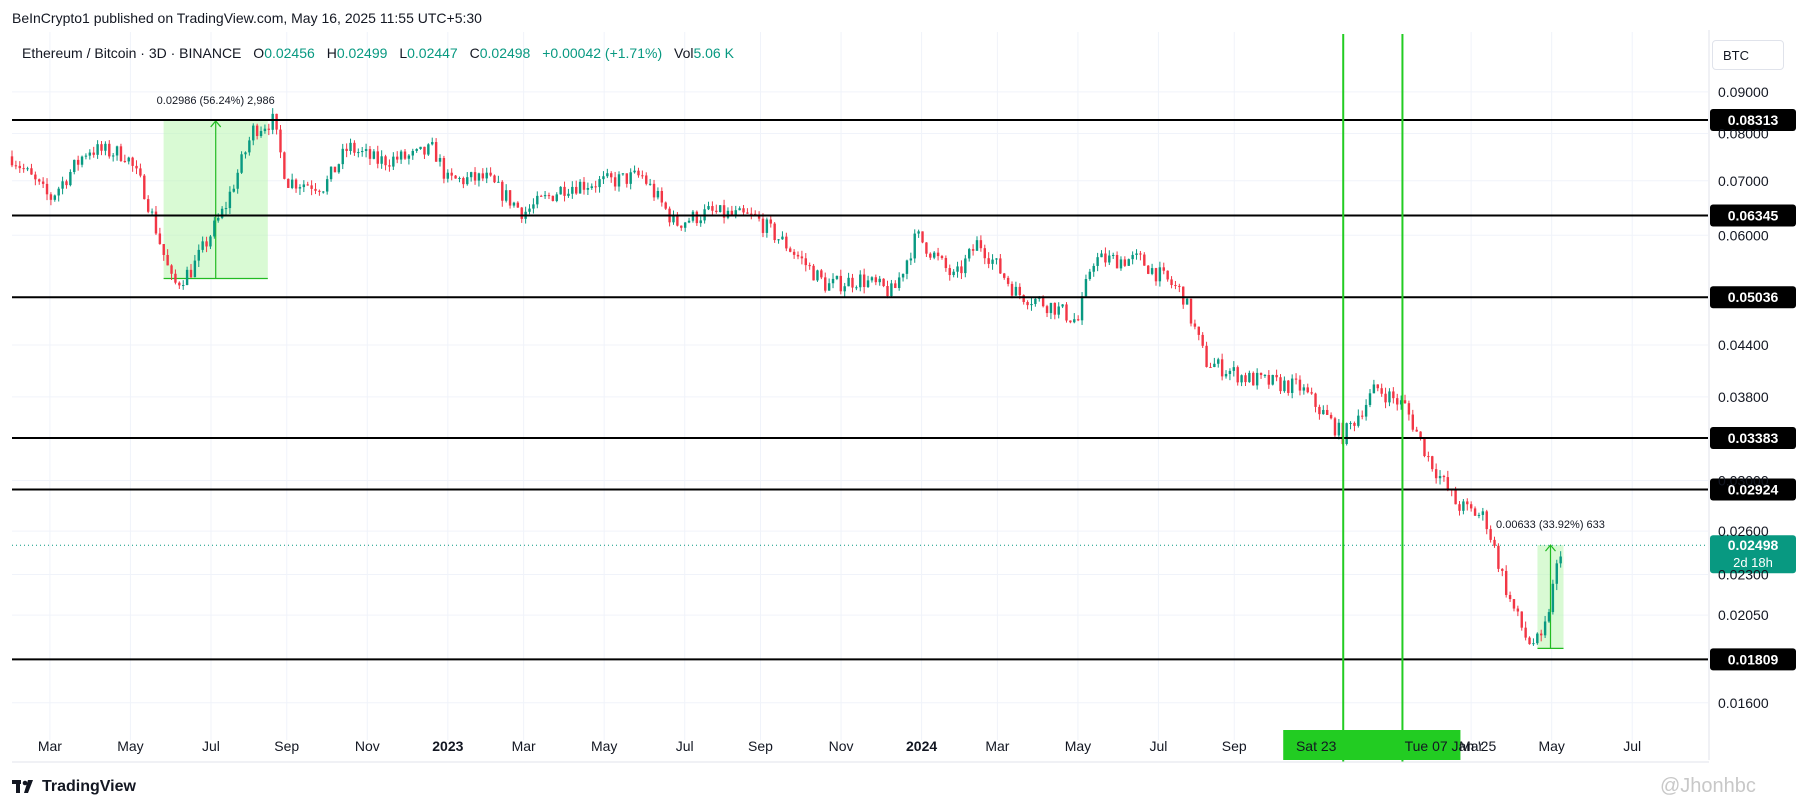 This screenshot has height=809, width=1805. I want to click on time-tick-label: Jul, so click(1632, 746).